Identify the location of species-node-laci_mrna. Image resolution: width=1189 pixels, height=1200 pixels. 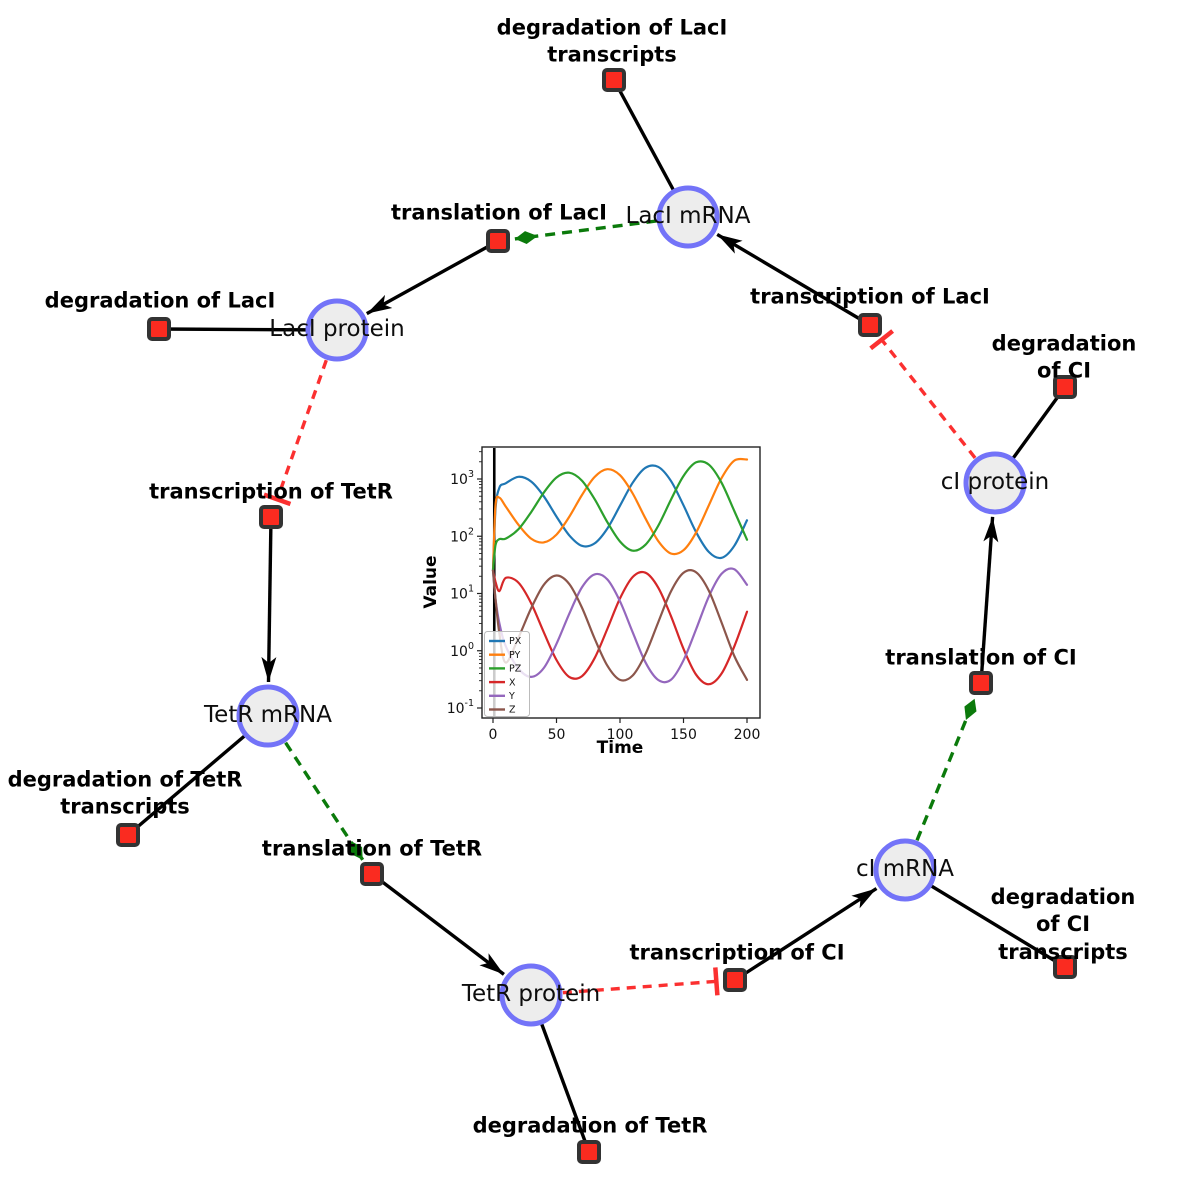
(688, 217).